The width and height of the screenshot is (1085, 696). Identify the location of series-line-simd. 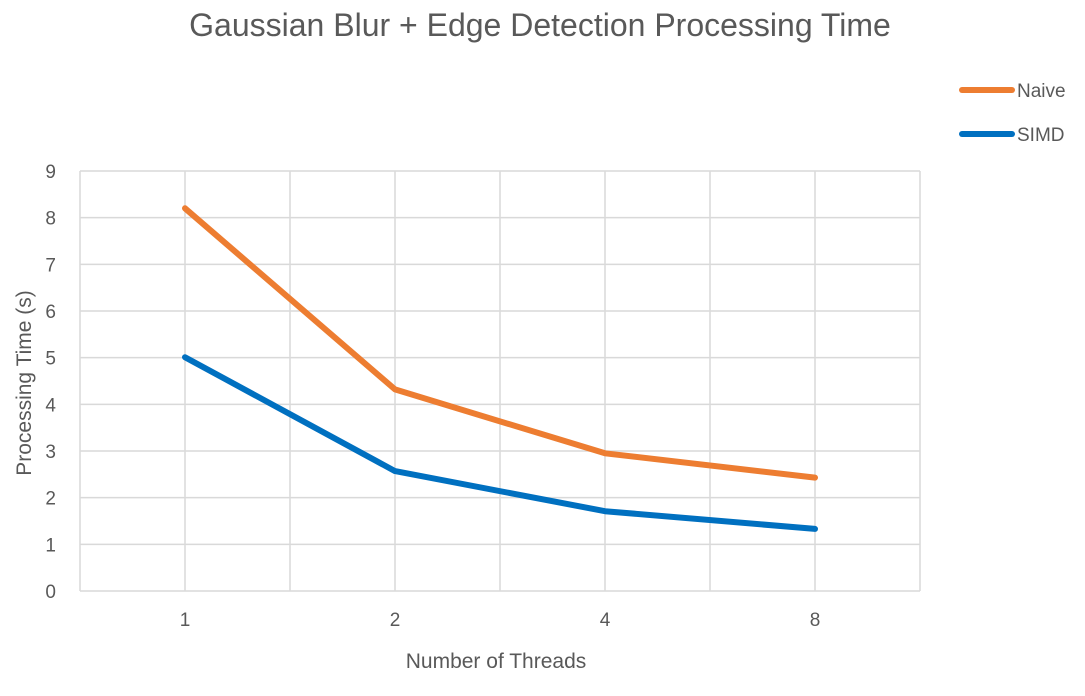
(500, 443).